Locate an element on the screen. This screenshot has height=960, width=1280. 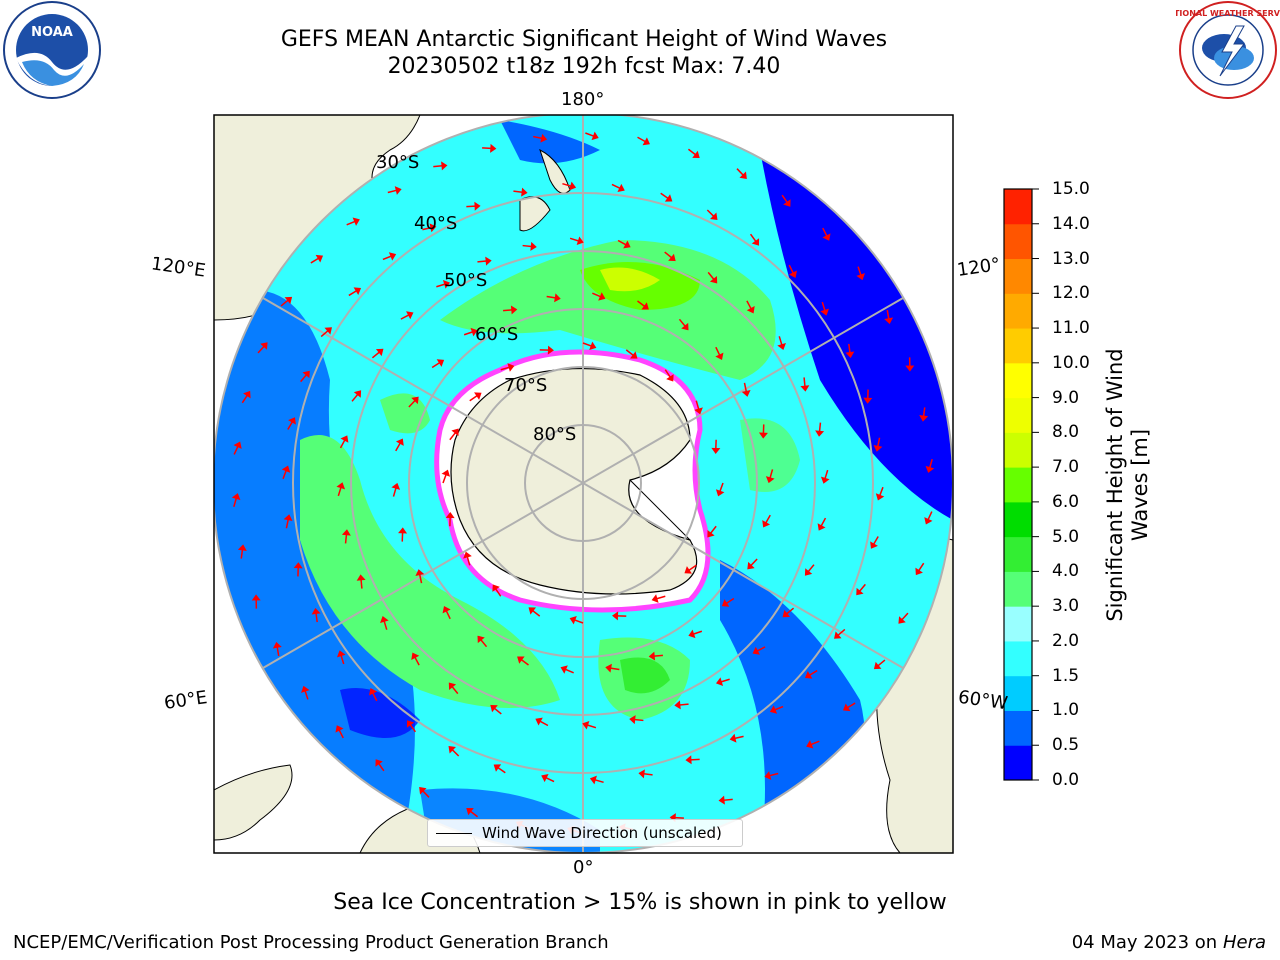
map-legend: Wind Wave Direction (unscaled) is located at coordinates (585, 833).